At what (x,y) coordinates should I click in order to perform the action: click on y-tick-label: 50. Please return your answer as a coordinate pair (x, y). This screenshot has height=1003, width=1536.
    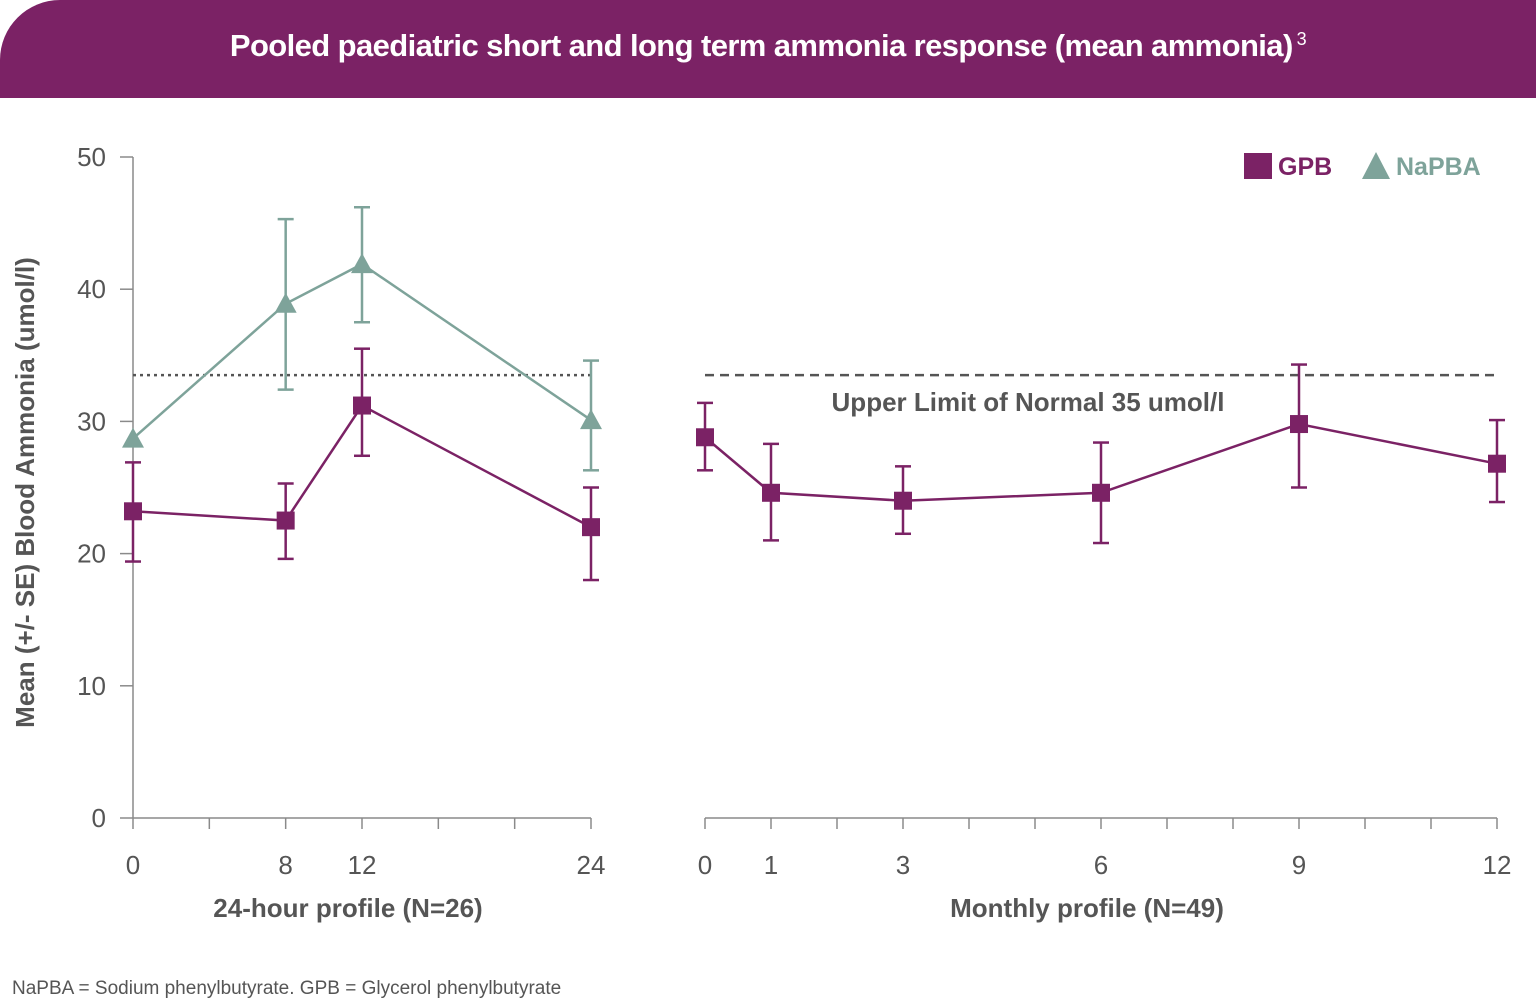
    Looking at the image, I should click on (91, 157).